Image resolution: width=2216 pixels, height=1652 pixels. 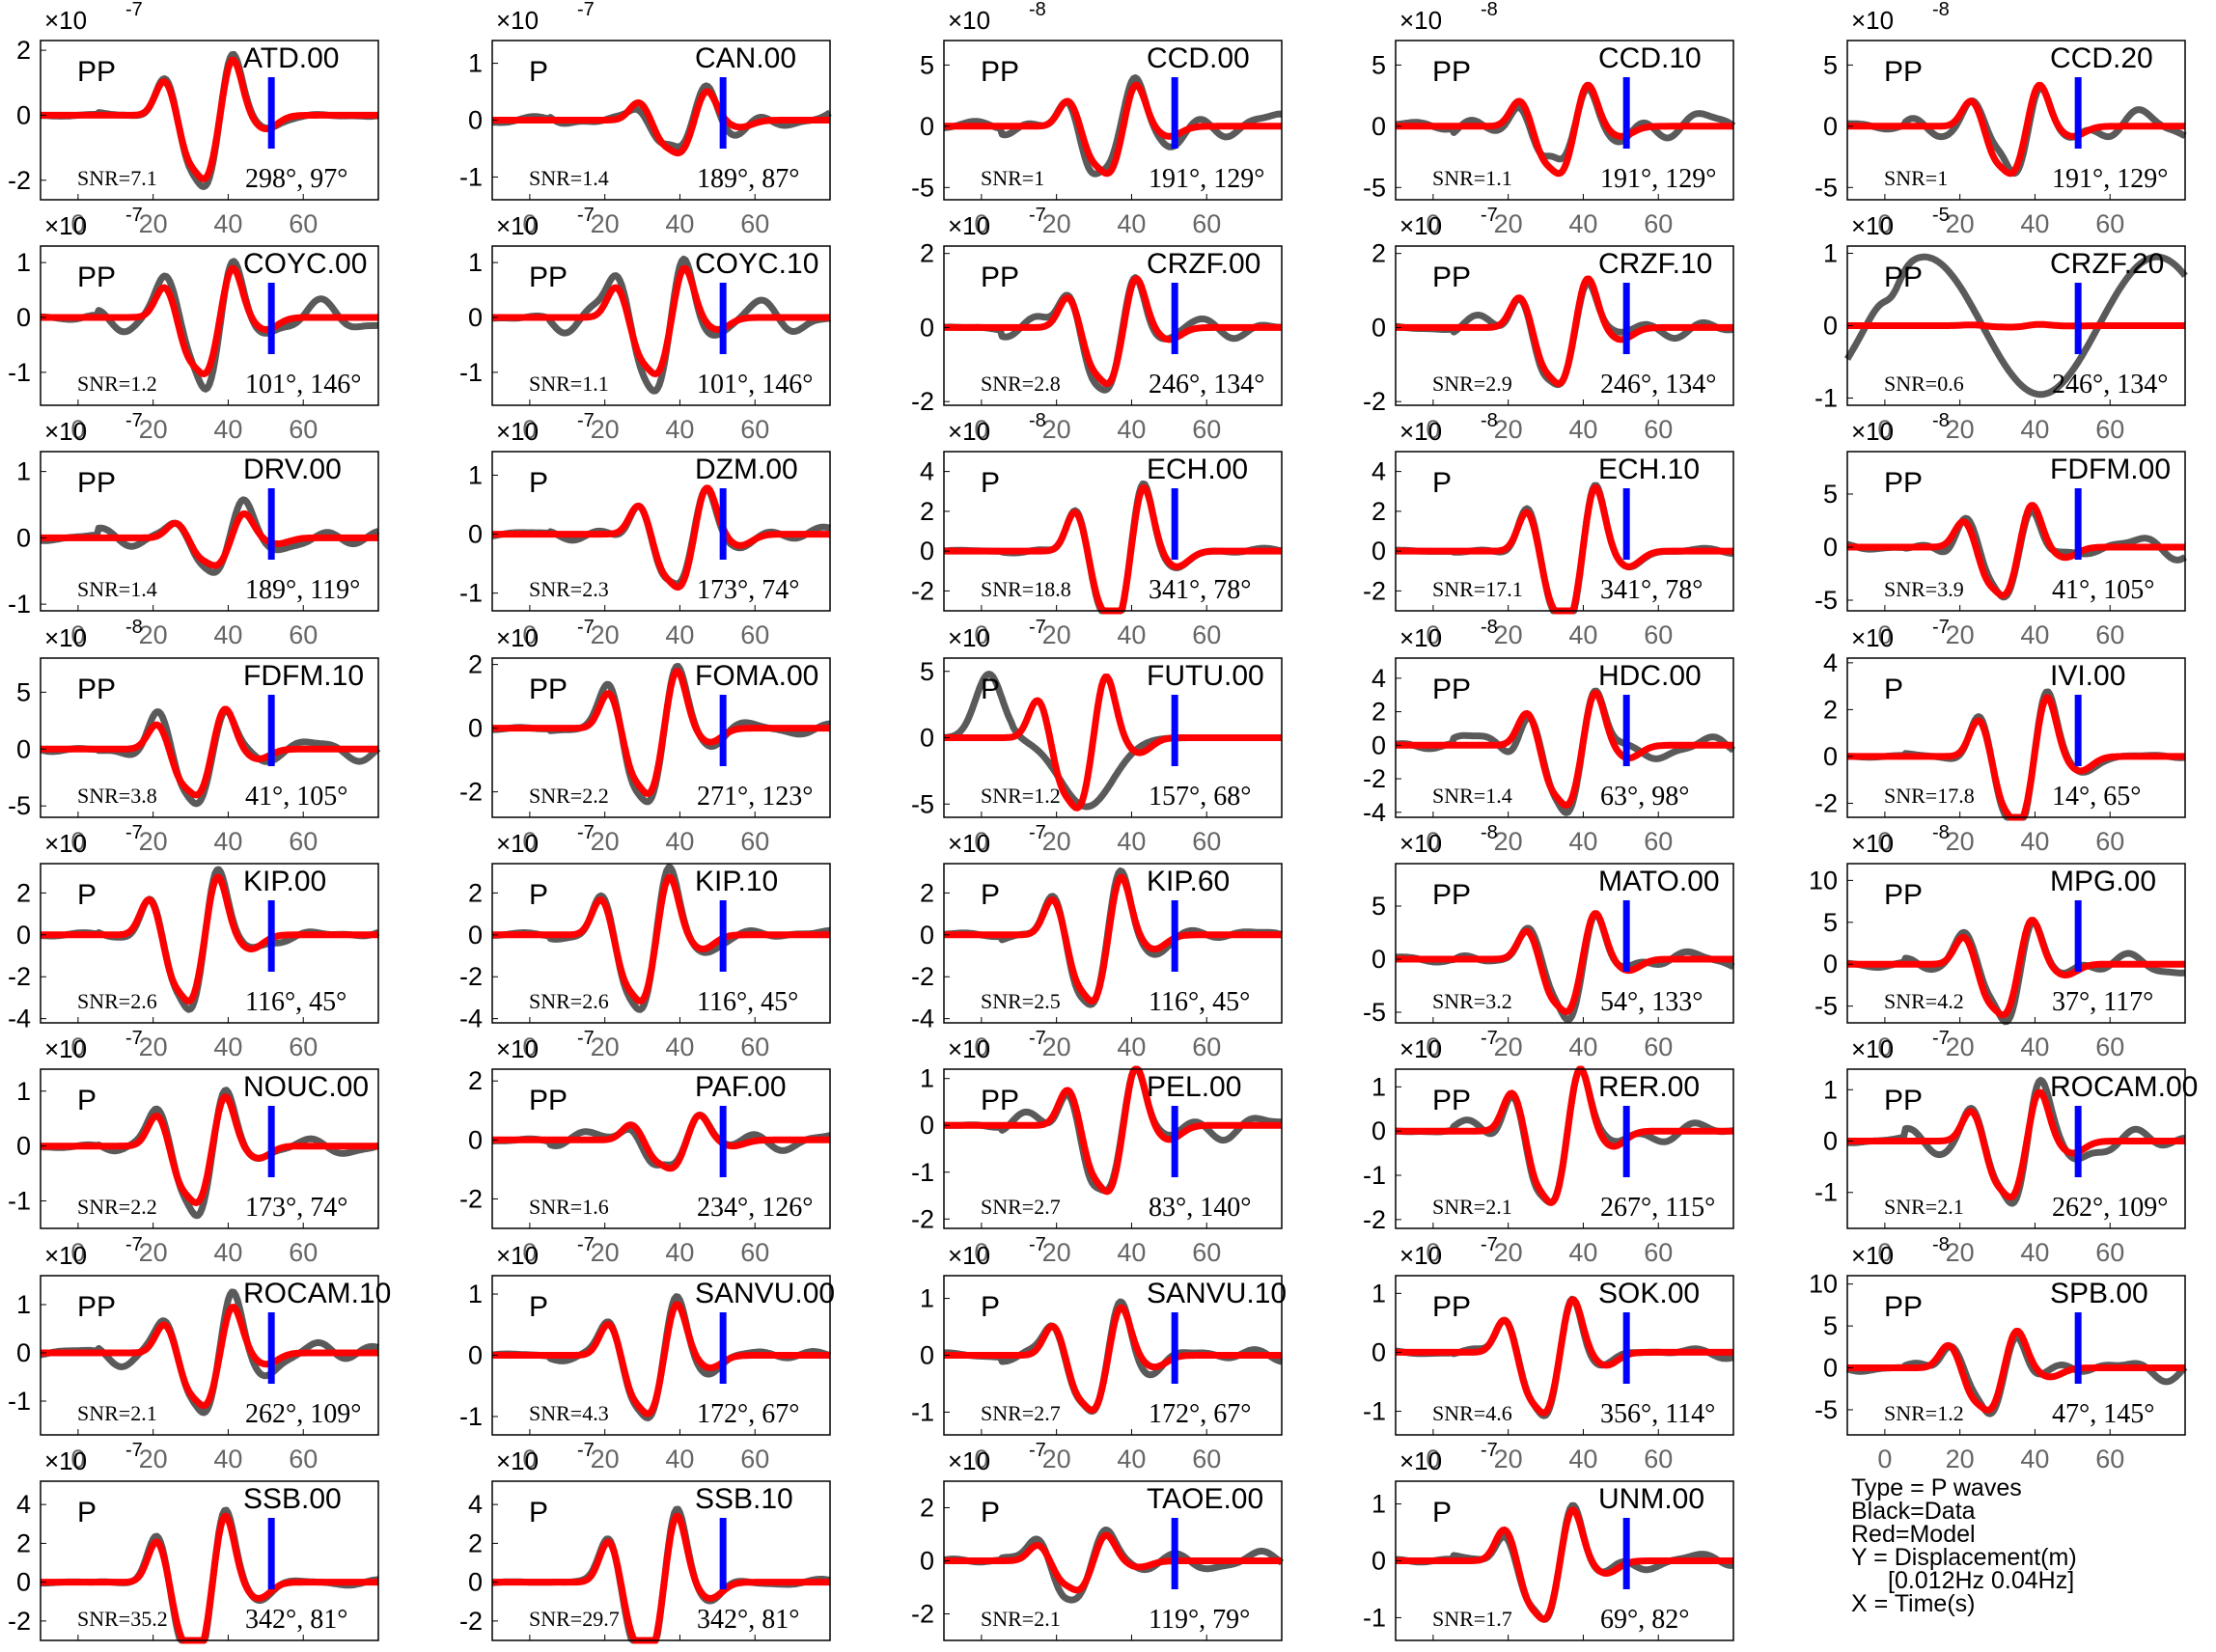 What do you see at coordinates (302, 590) in the screenshot?
I see `angles-label: 189°, 119°` at bounding box center [302, 590].